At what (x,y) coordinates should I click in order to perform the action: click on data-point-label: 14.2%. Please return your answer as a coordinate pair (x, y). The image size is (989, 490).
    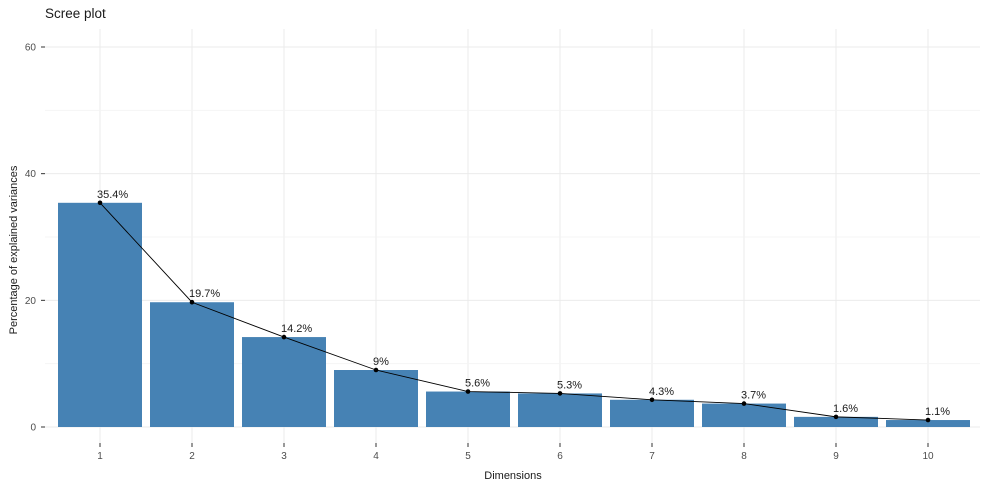
    Looking at the image, I should click on (296, 329).